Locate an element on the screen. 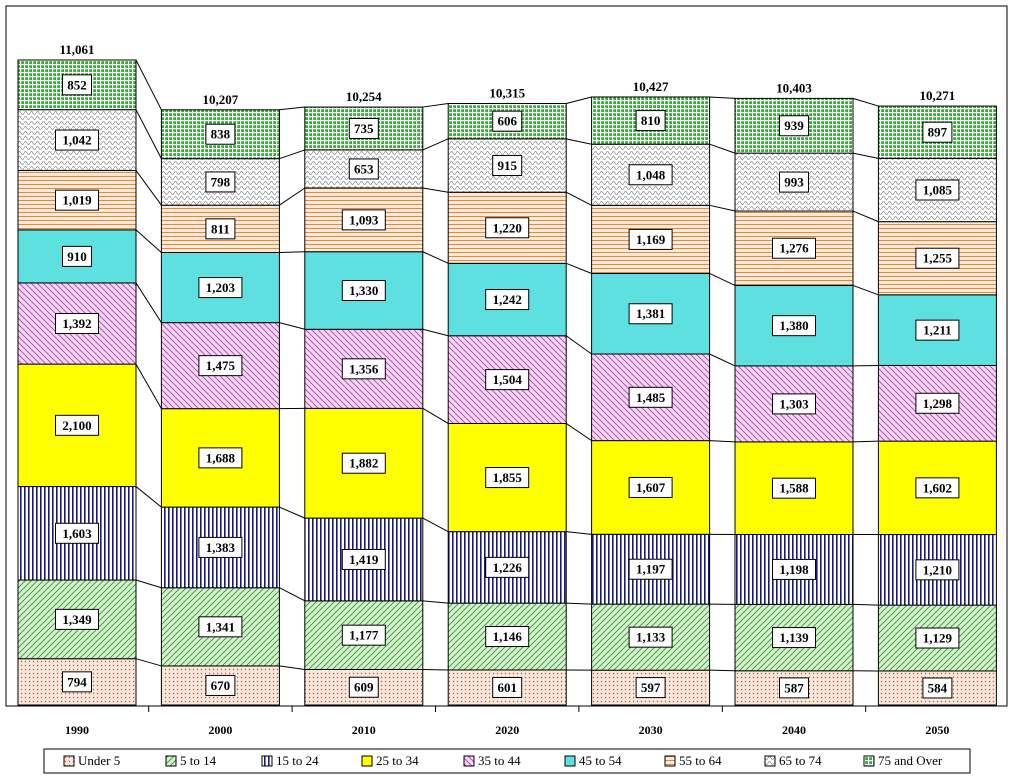  data-label-2020-25-to-34: 1,855 is located at coordinates (507, 478).